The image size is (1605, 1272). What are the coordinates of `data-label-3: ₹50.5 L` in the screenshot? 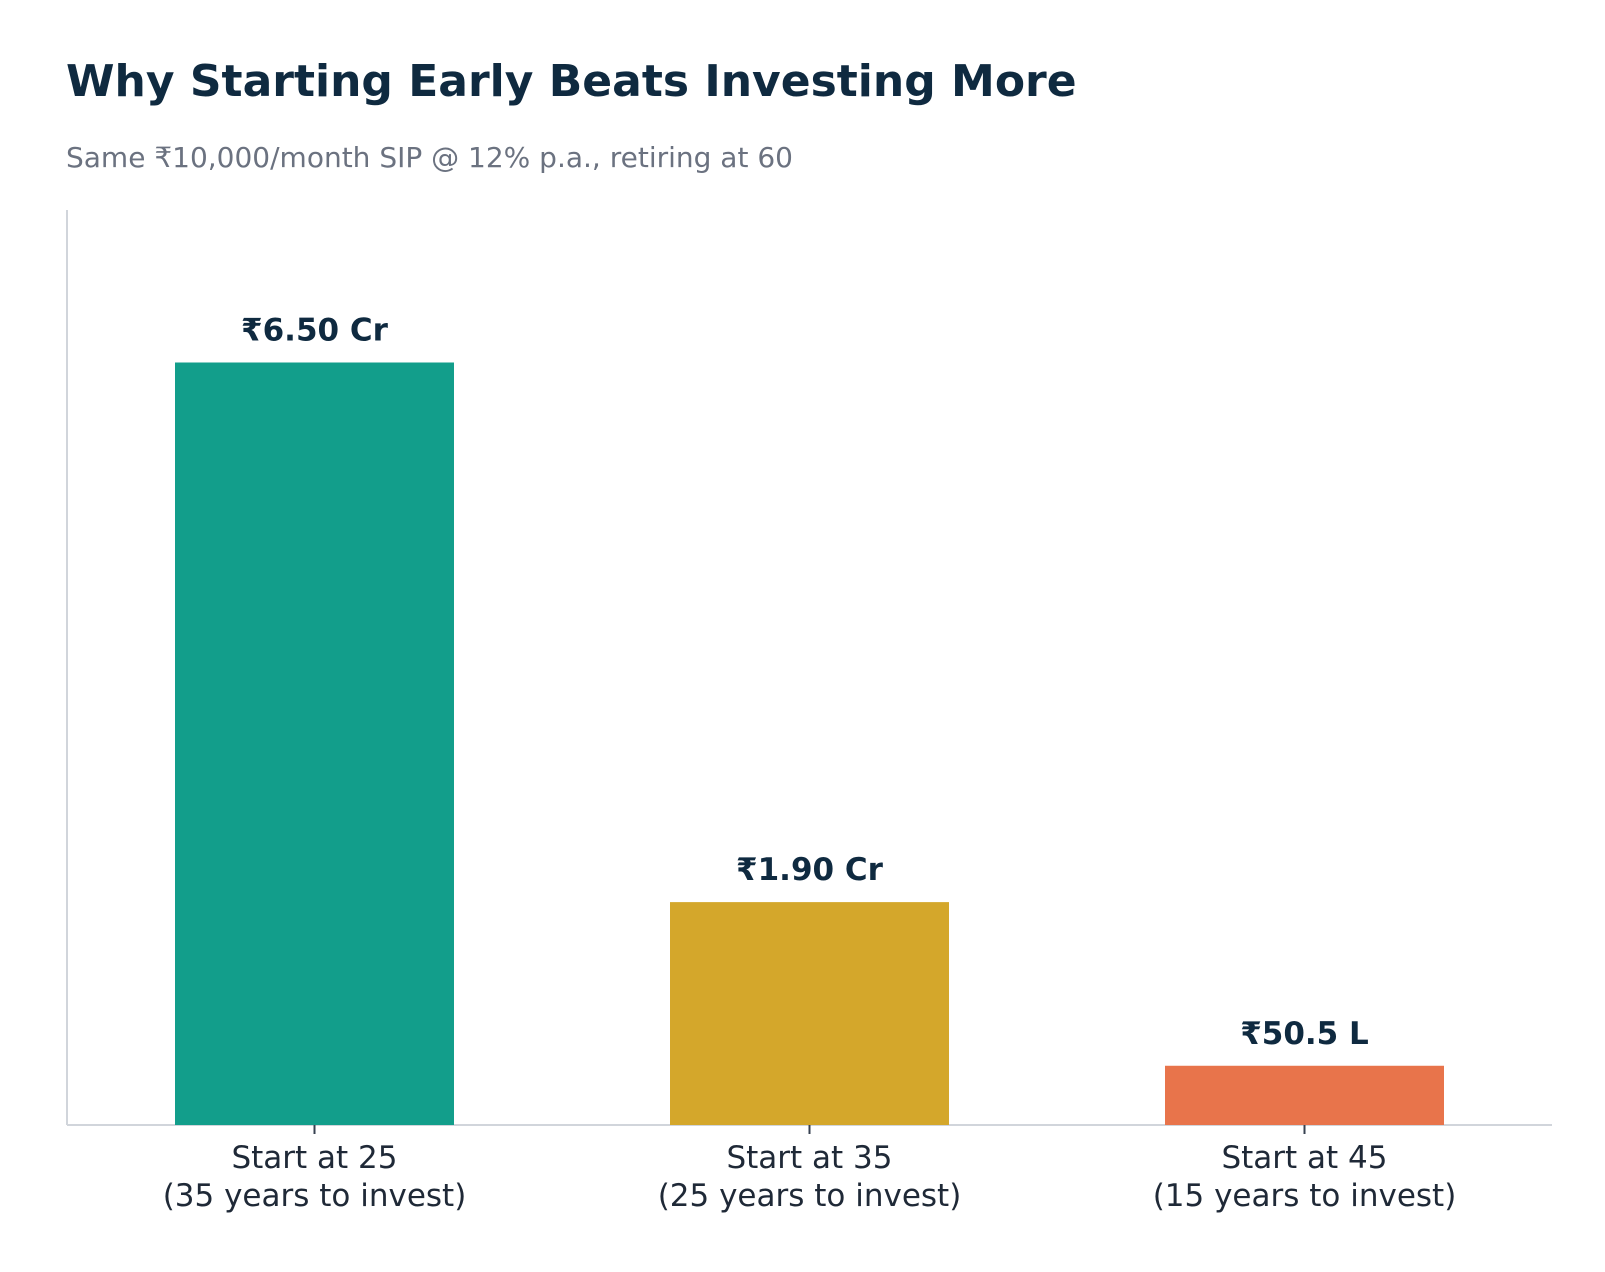 It's located at (1304, 1034).